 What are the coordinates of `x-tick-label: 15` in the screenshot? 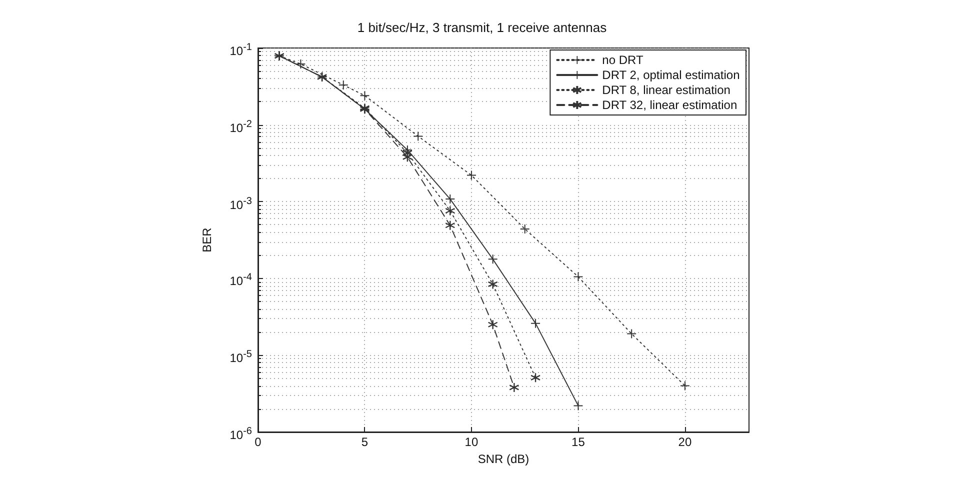 It's located at (579, 442).